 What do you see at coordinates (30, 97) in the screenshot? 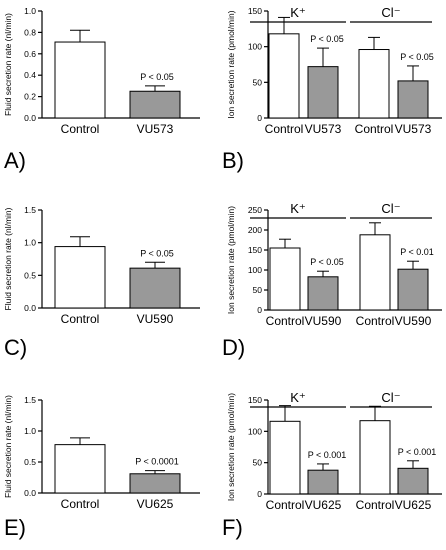
I see `y-tick-label: 0.2` at bounding box center [30, 97].